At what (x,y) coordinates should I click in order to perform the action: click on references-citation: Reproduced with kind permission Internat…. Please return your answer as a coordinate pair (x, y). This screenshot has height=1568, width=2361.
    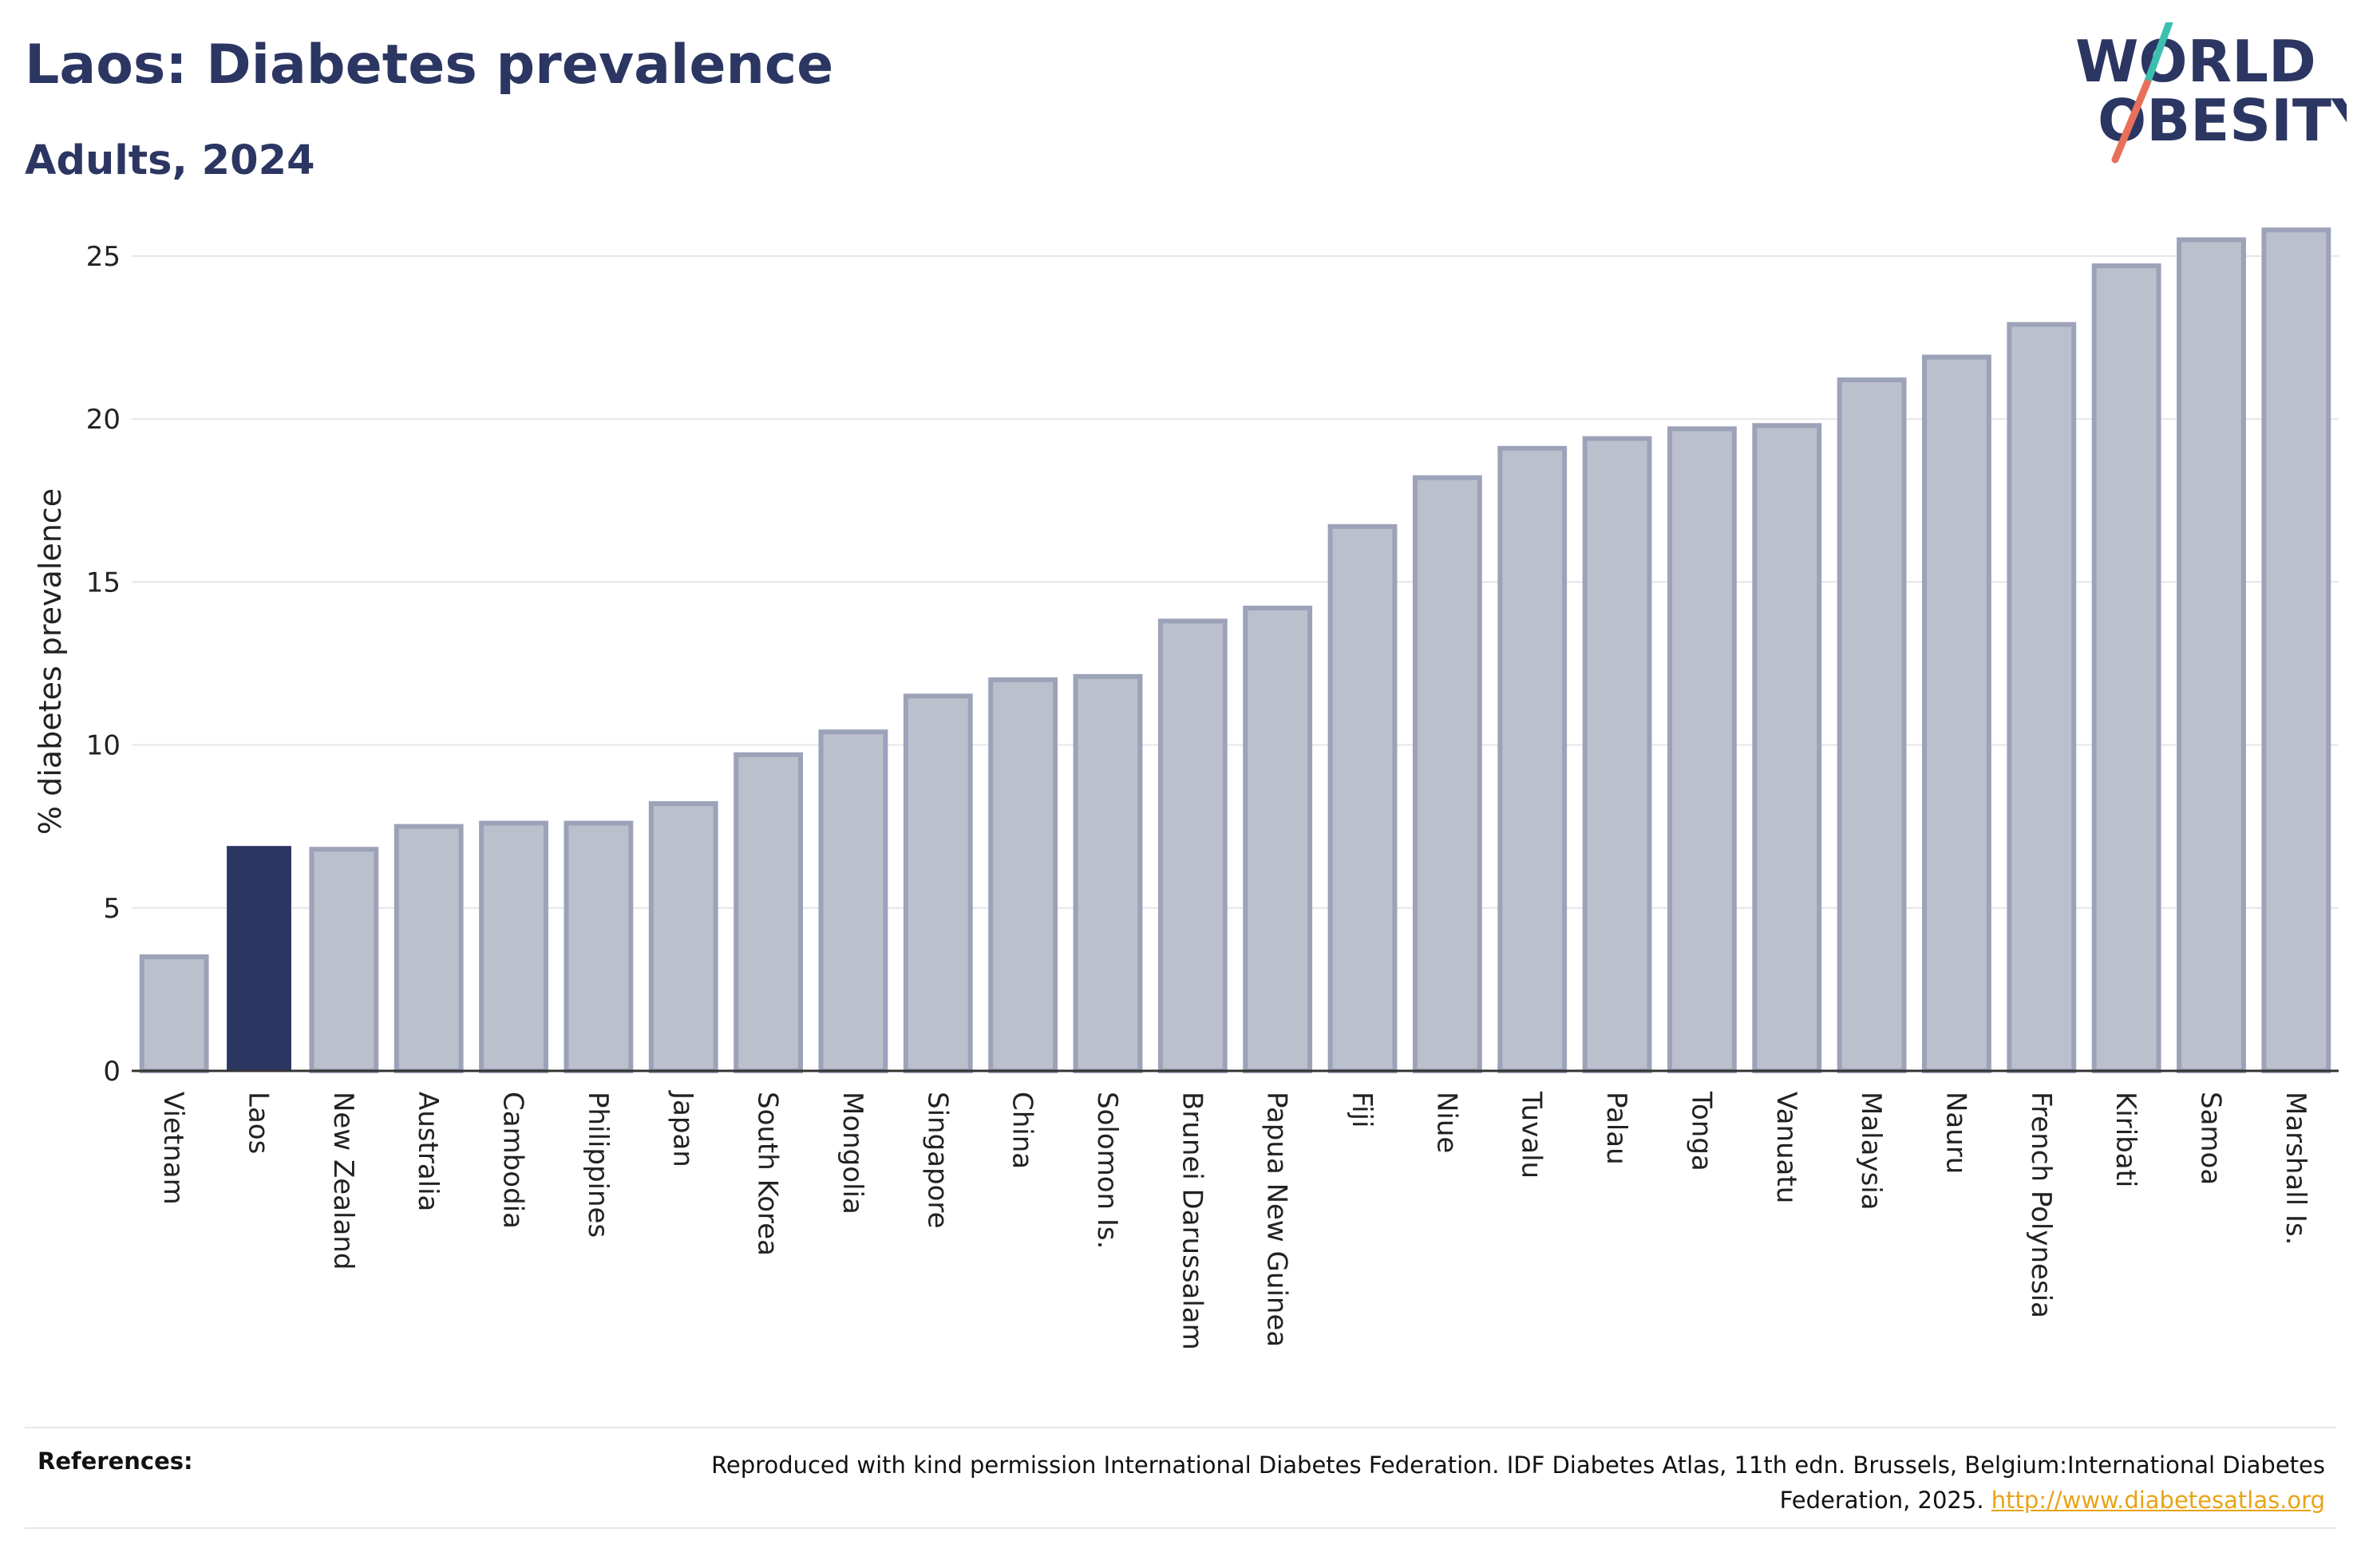
    Looking at the image, I should click on (1518, 1482).